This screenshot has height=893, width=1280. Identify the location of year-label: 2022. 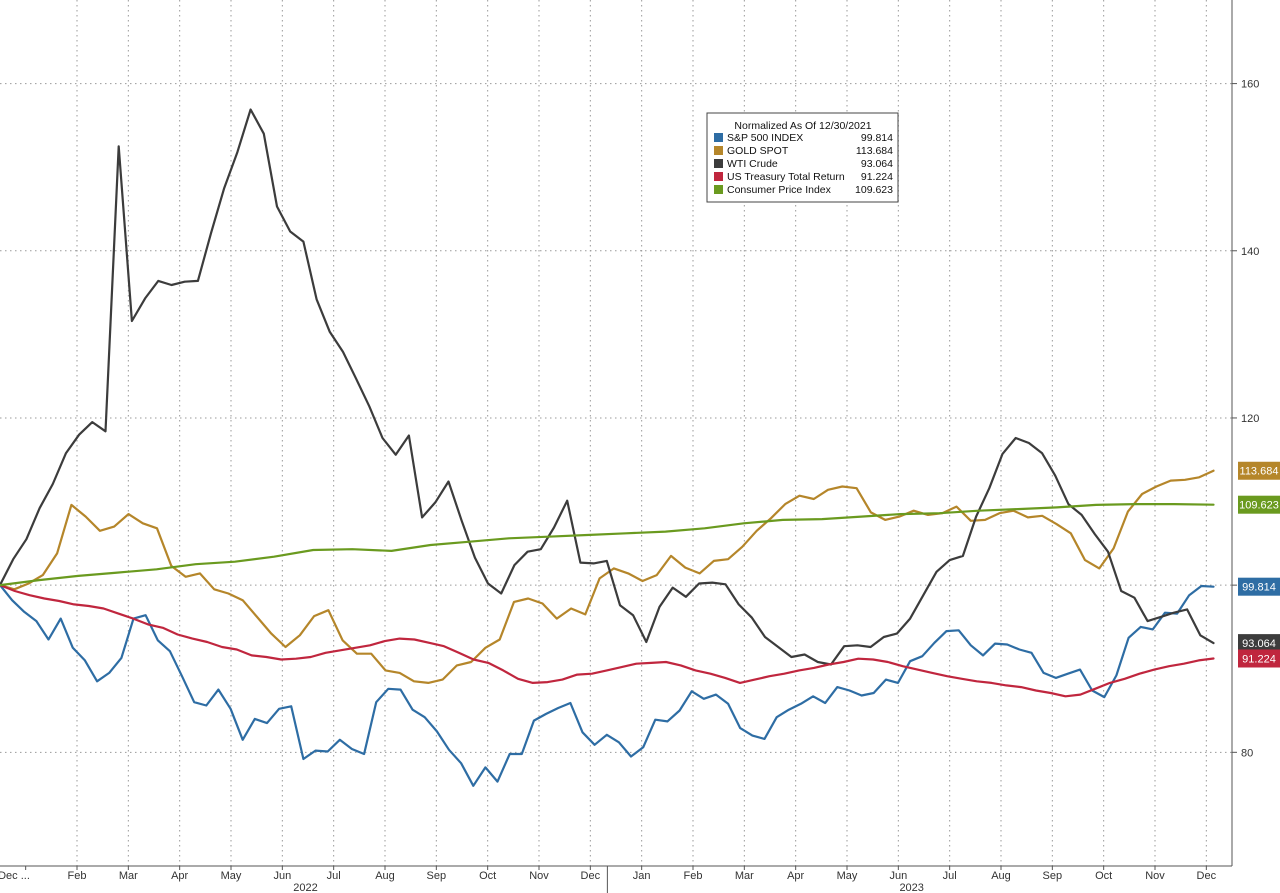
(305, 887).